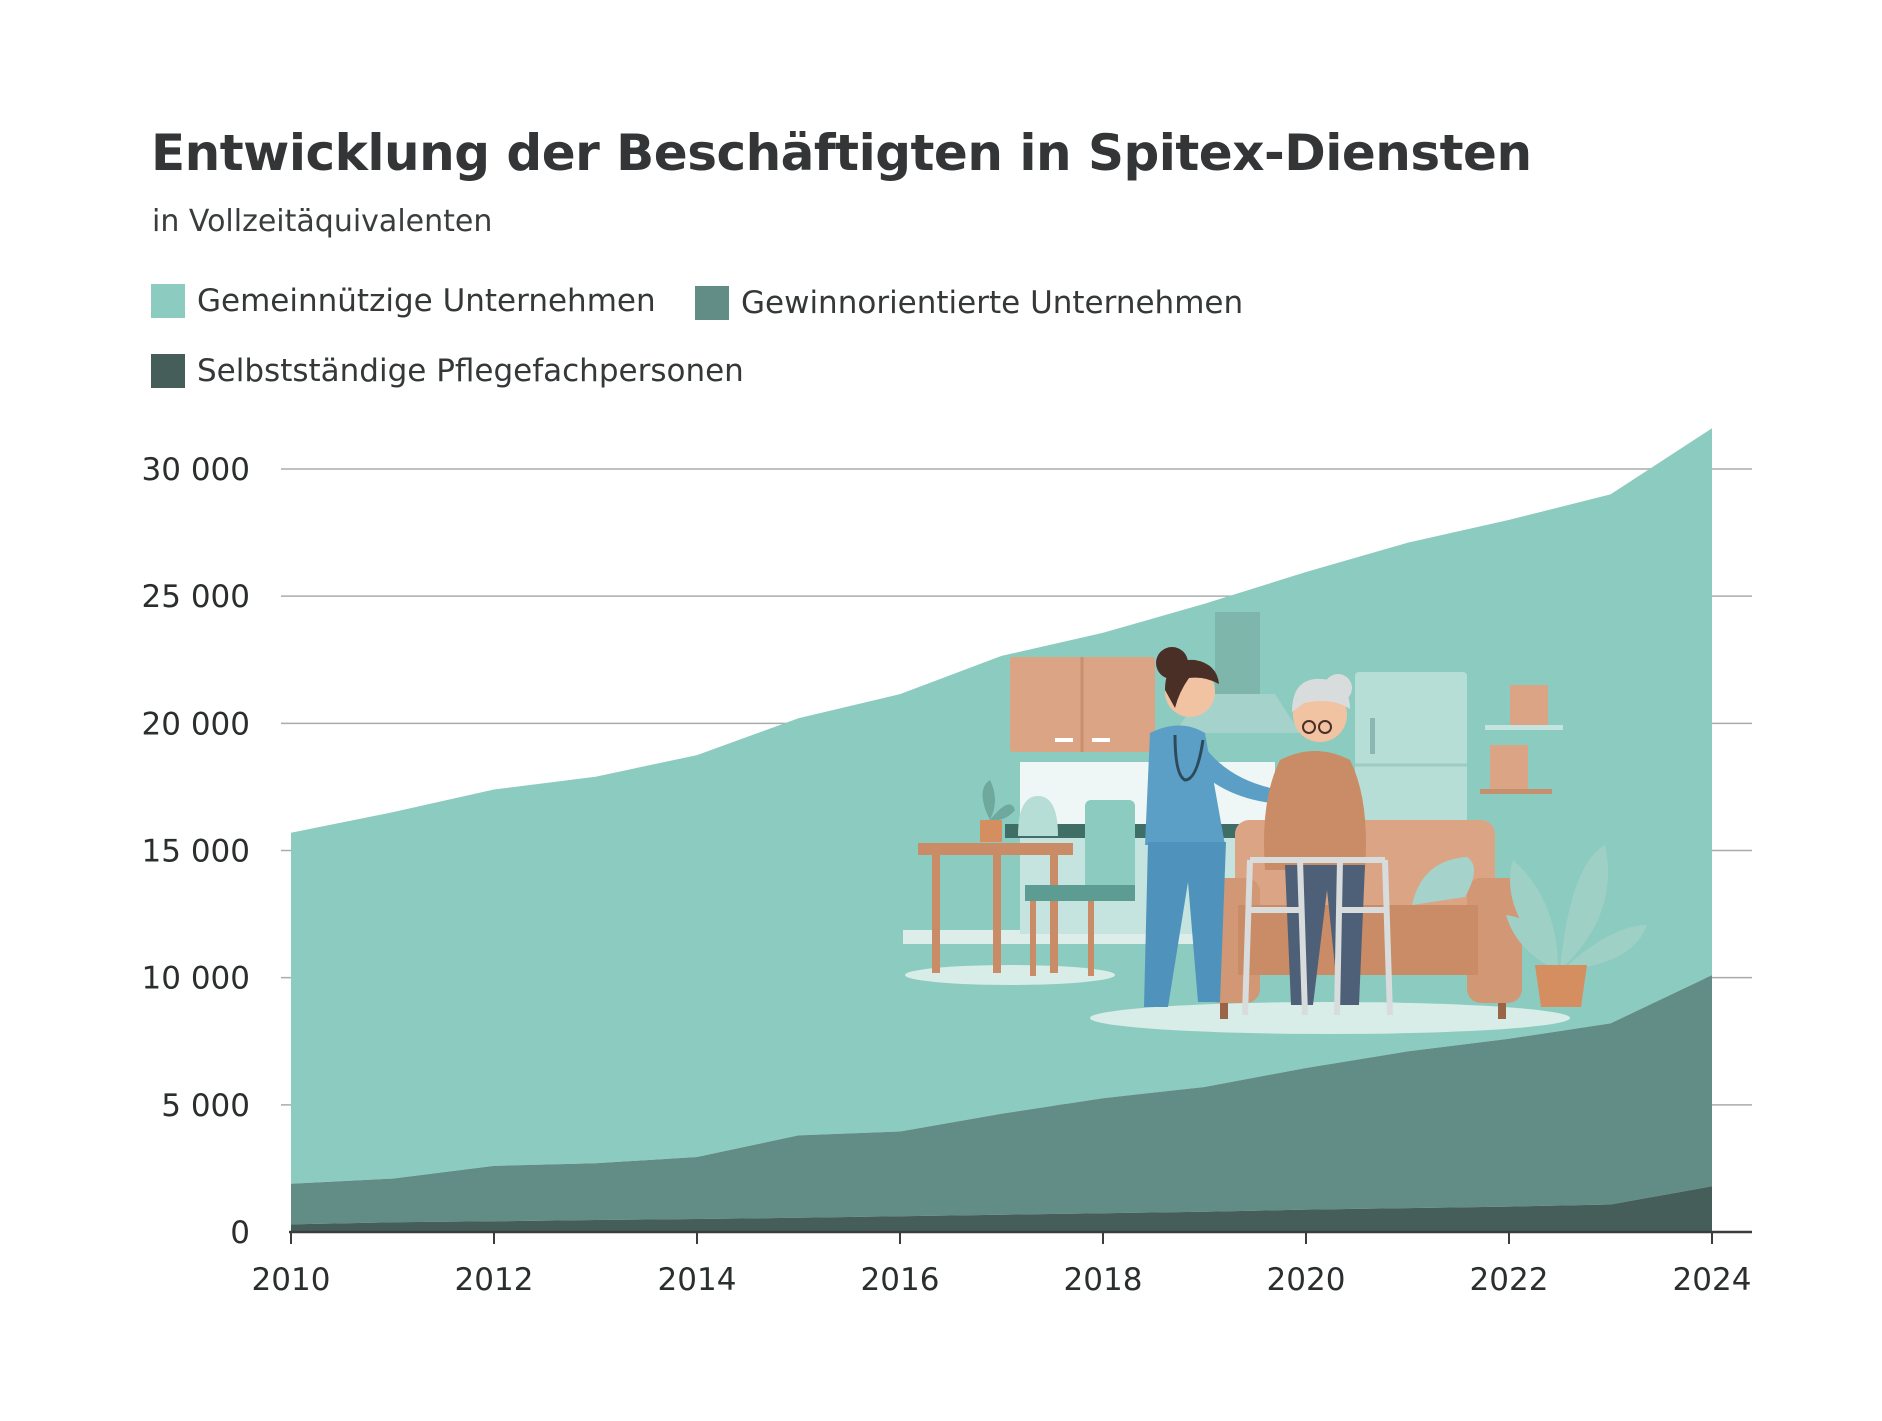 This screenshot has height=1421, width=1882. I want to click on legend-label: Selbstständige Pflegefachpersonen, so click(470, 371).